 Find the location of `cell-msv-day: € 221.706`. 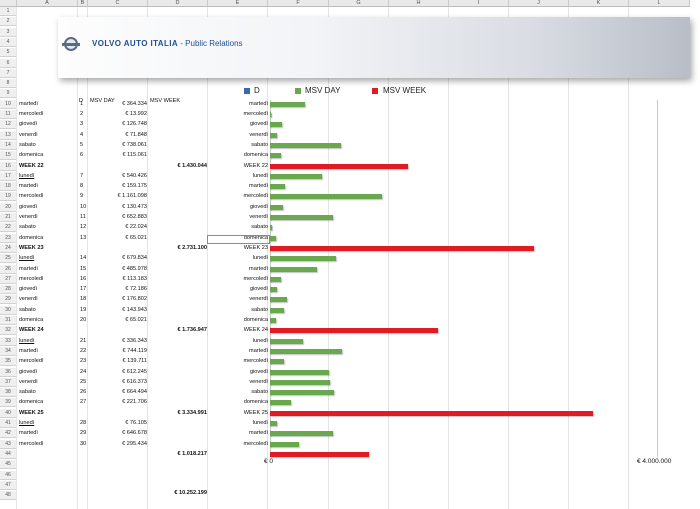

cell-msv-day: € 221.706 is located at coordinates (134, 402).